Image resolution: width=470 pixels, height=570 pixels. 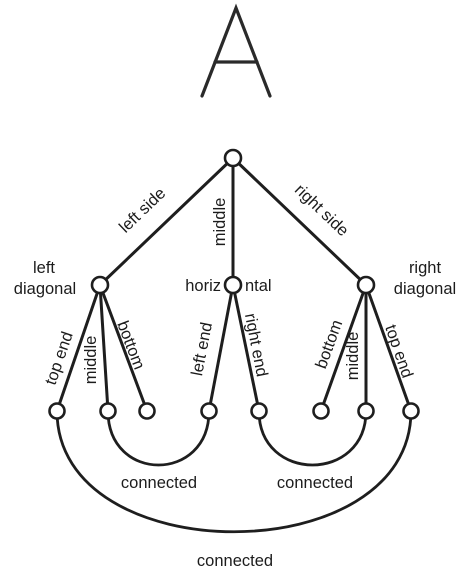 I want to click on edge-horiz-leftend, so click(x=221, y=348).